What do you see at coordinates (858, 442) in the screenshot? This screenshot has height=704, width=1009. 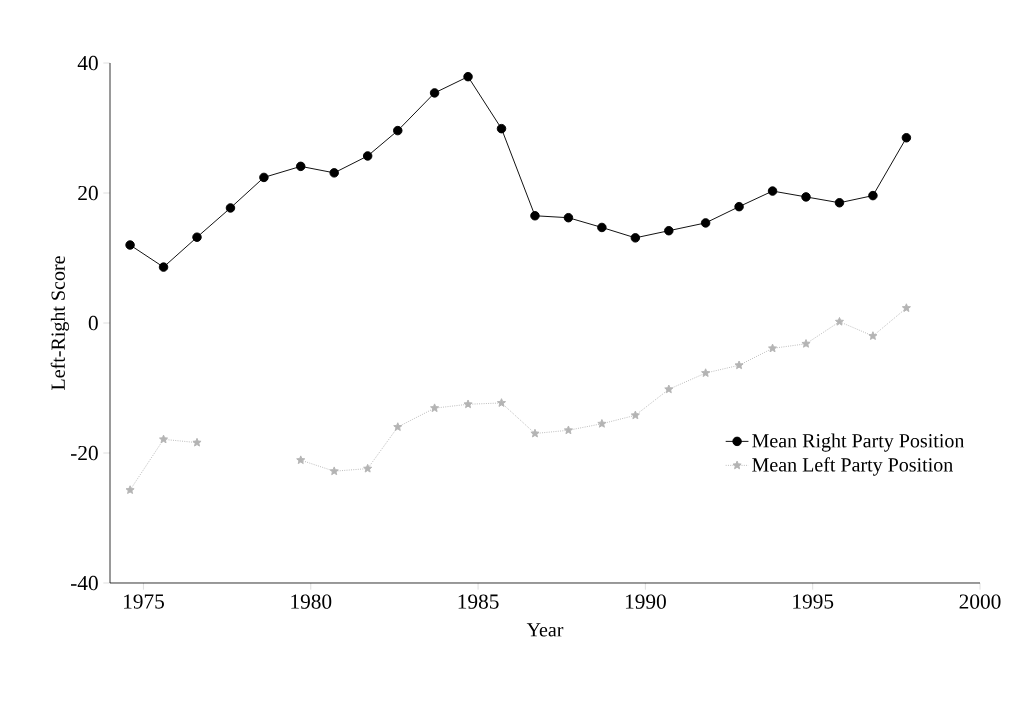 I see `legend-label: Mean Right Party Position` at bounding box center [858, 442].